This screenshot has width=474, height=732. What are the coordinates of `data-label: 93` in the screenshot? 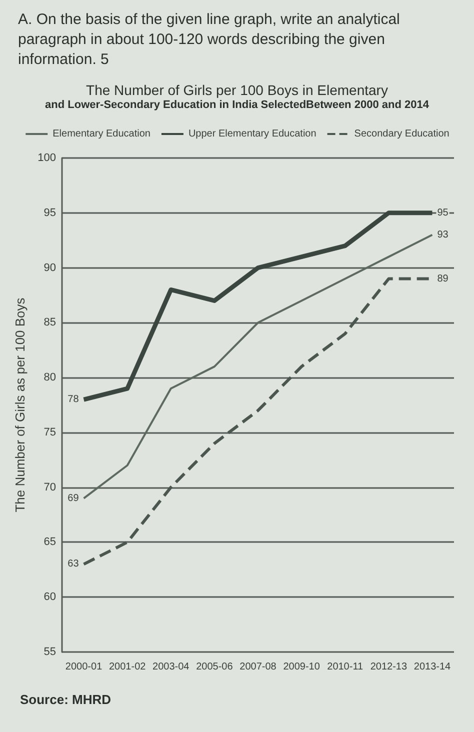 It's located at (443, 234).